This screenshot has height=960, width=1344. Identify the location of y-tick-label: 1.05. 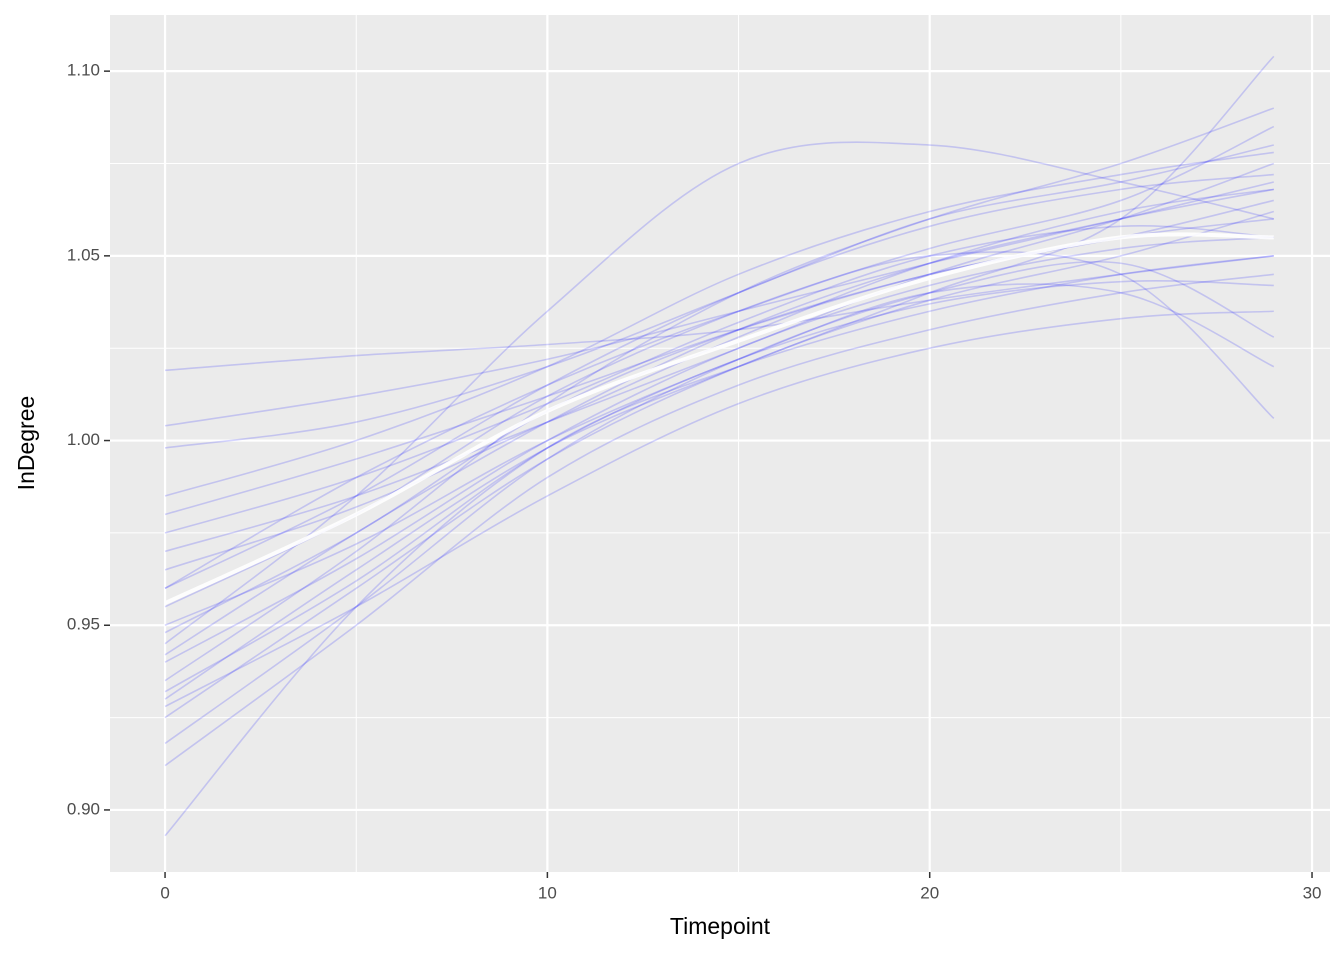
(83, 254).